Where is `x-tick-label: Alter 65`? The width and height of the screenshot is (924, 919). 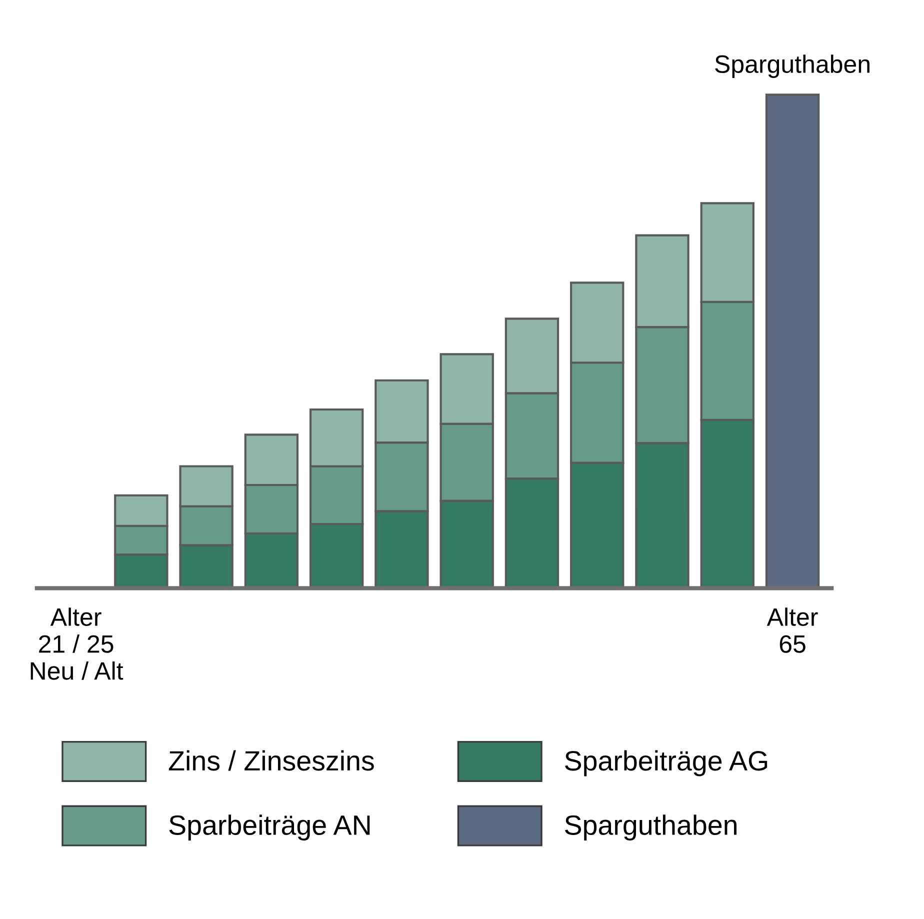 x-tick-label: Alter 65 is located at coordinates (792, 630).